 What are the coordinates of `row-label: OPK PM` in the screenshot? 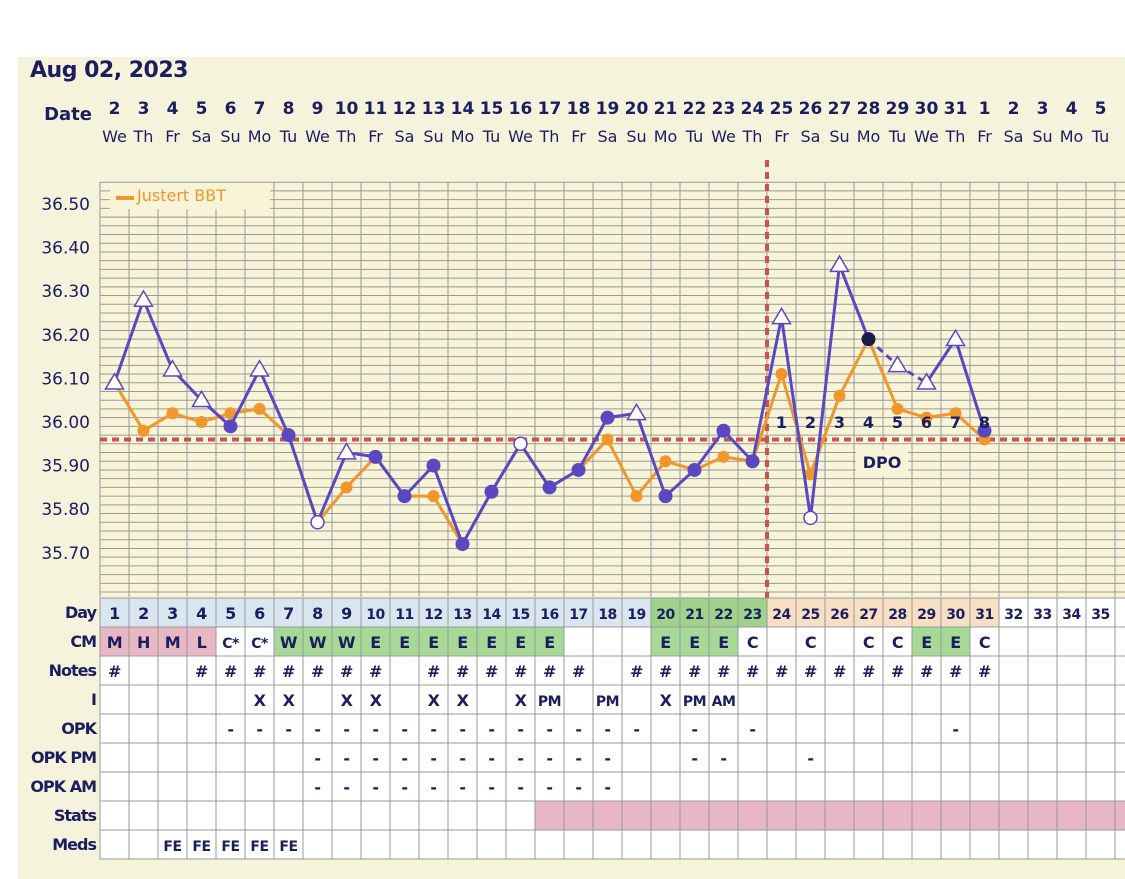 It's located at (63, 757).